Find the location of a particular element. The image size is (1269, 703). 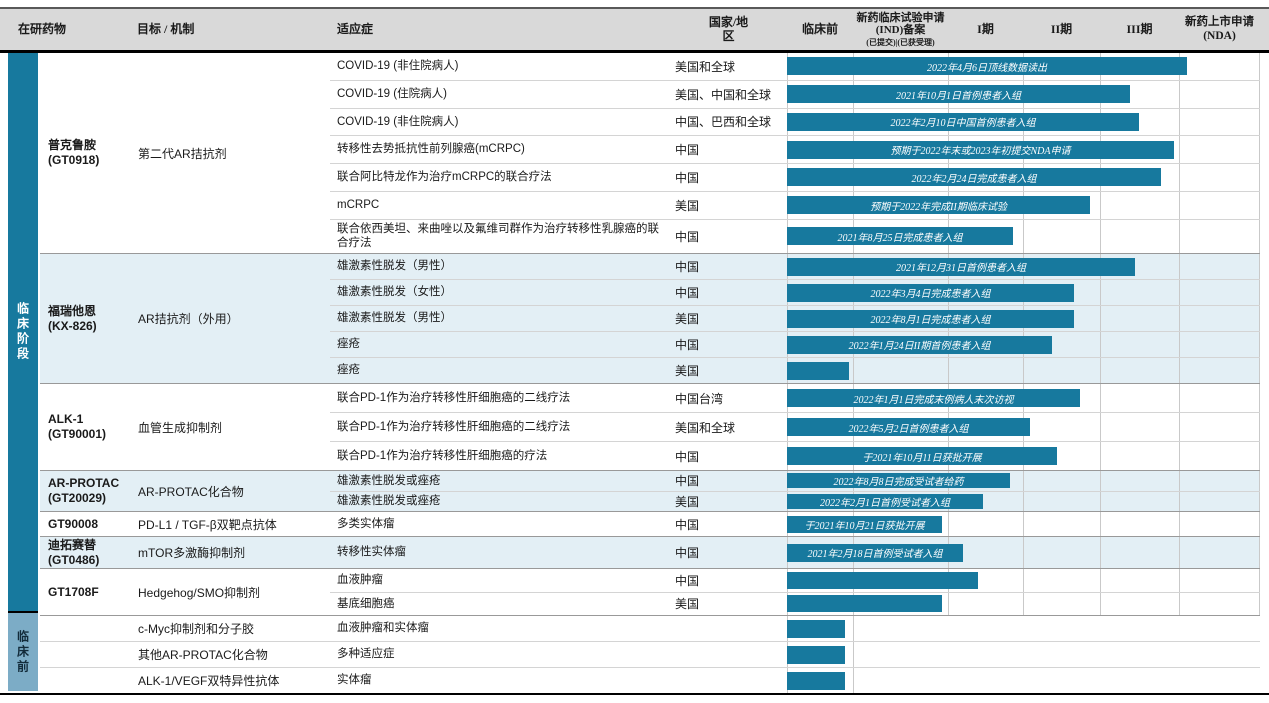

indication-cell: mCRPC is located at coordinates (358, 205).